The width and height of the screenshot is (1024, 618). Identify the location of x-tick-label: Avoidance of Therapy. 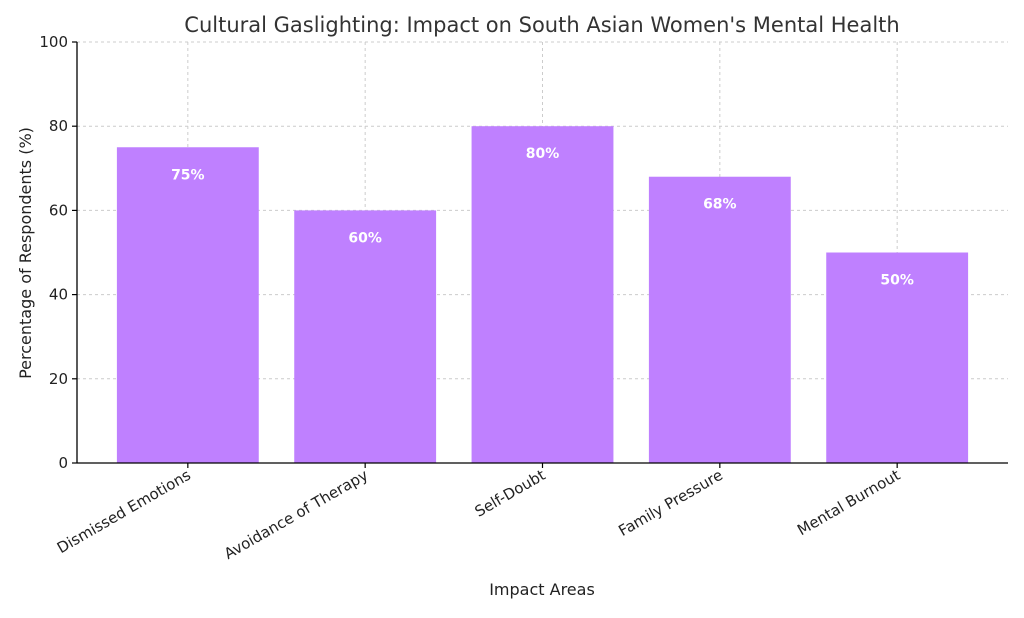
(296, 514).